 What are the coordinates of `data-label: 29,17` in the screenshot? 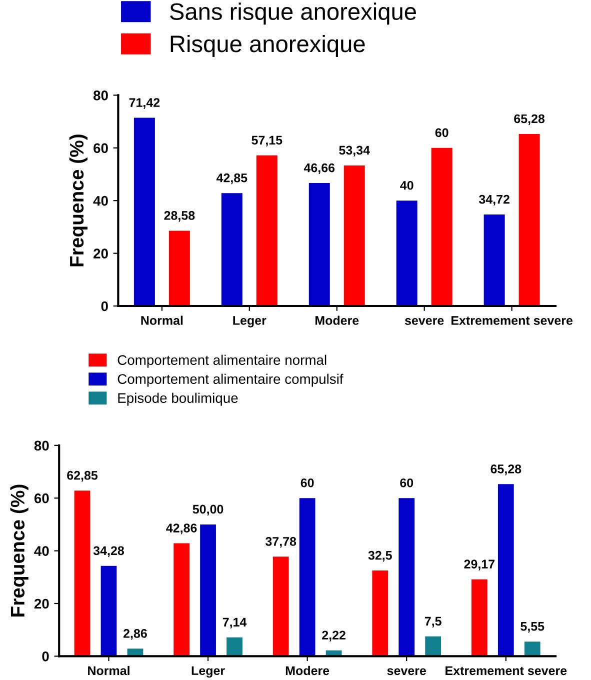 It's located at (479, 565).